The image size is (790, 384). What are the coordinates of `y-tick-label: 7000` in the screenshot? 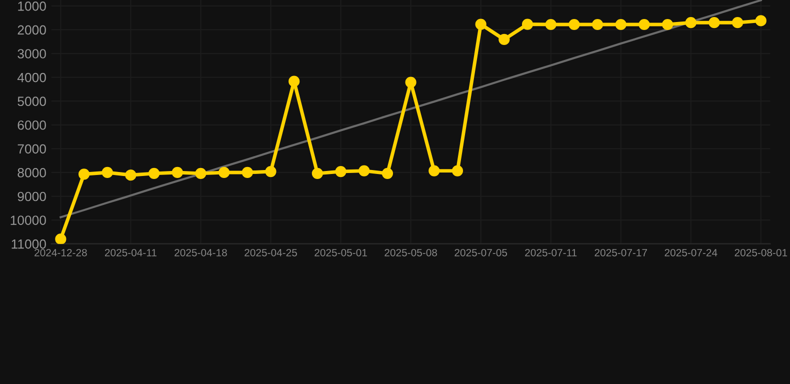 It's located at (32, 149).